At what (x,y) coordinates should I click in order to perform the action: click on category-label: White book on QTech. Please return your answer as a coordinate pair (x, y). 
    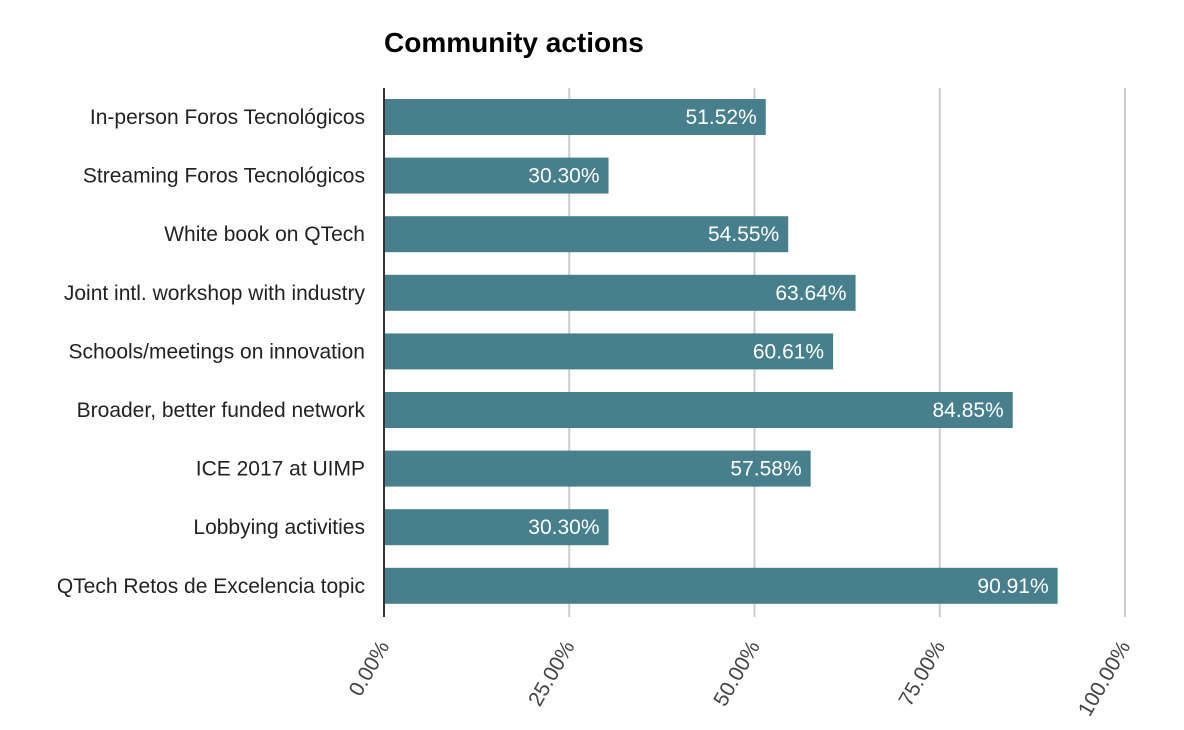
    Looking at the image, I should click on (264, 234).